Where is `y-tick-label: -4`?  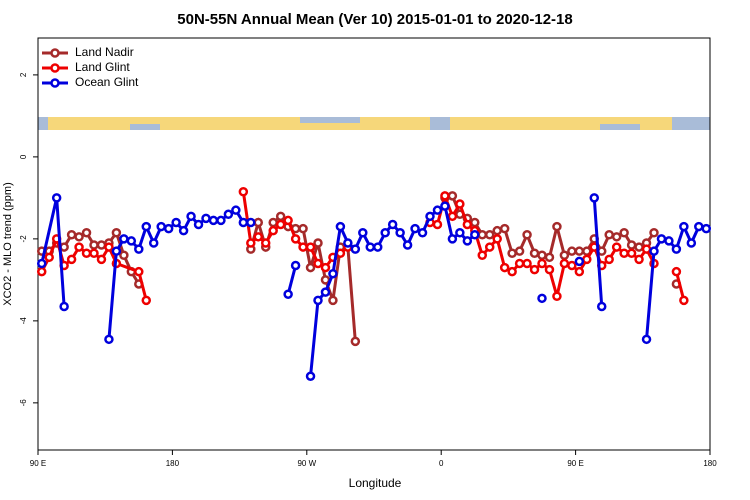
y-tick-label: -4 is located at coordinates (23, 321).